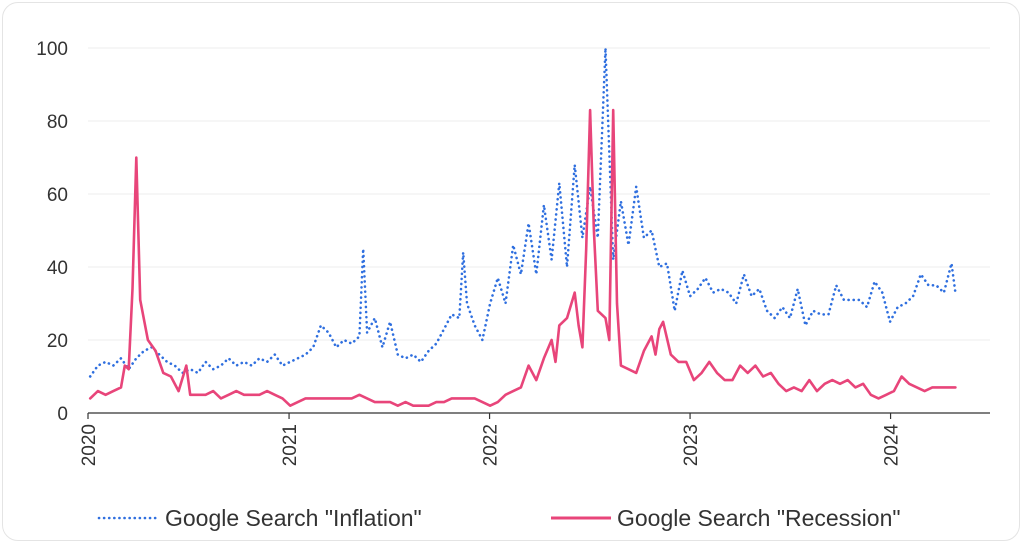 The height and width of the screenshot is (545, 1024). Describe the element at coordinates (52, 49) in the screenshot. I see `y-tick-label: 100` at that location.